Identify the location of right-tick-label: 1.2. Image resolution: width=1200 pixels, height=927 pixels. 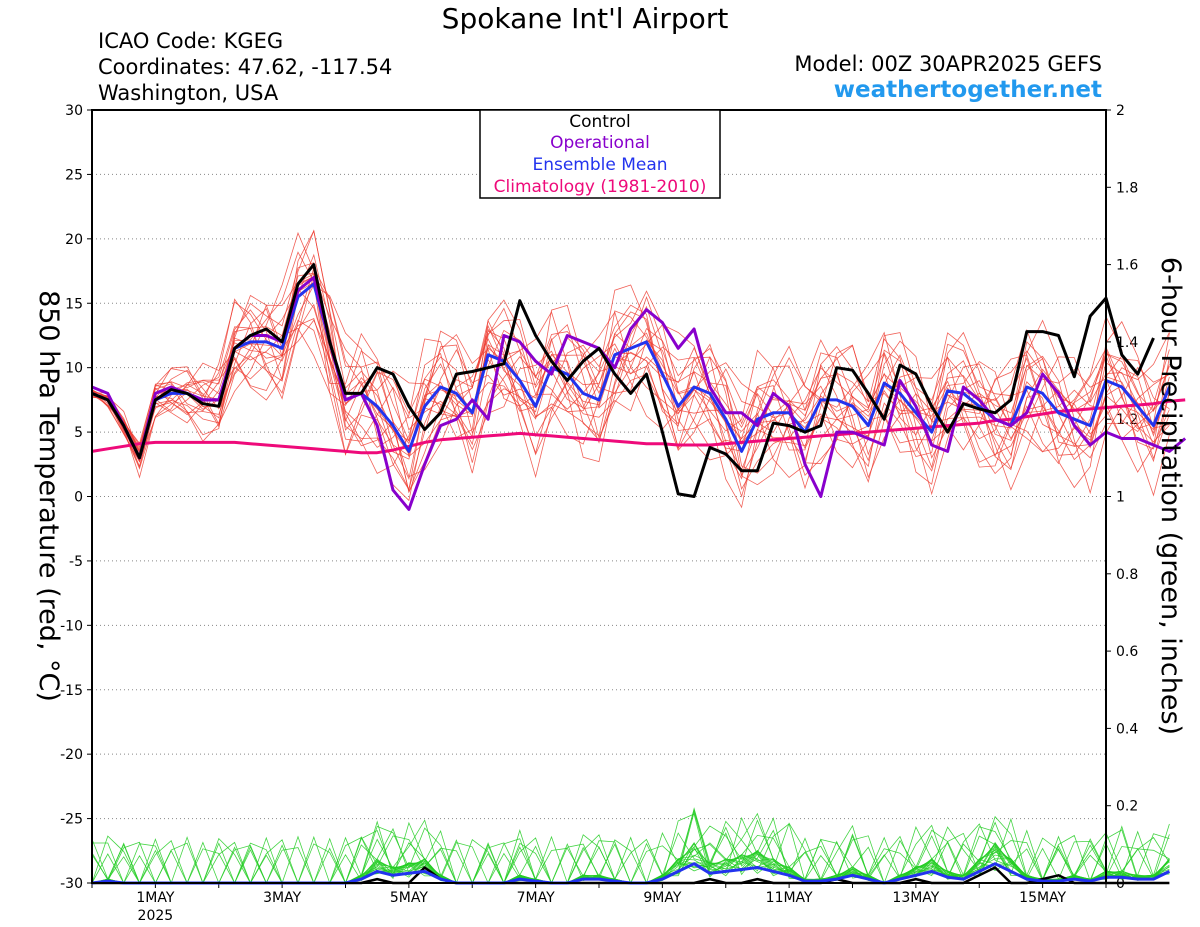
(1127, 420).